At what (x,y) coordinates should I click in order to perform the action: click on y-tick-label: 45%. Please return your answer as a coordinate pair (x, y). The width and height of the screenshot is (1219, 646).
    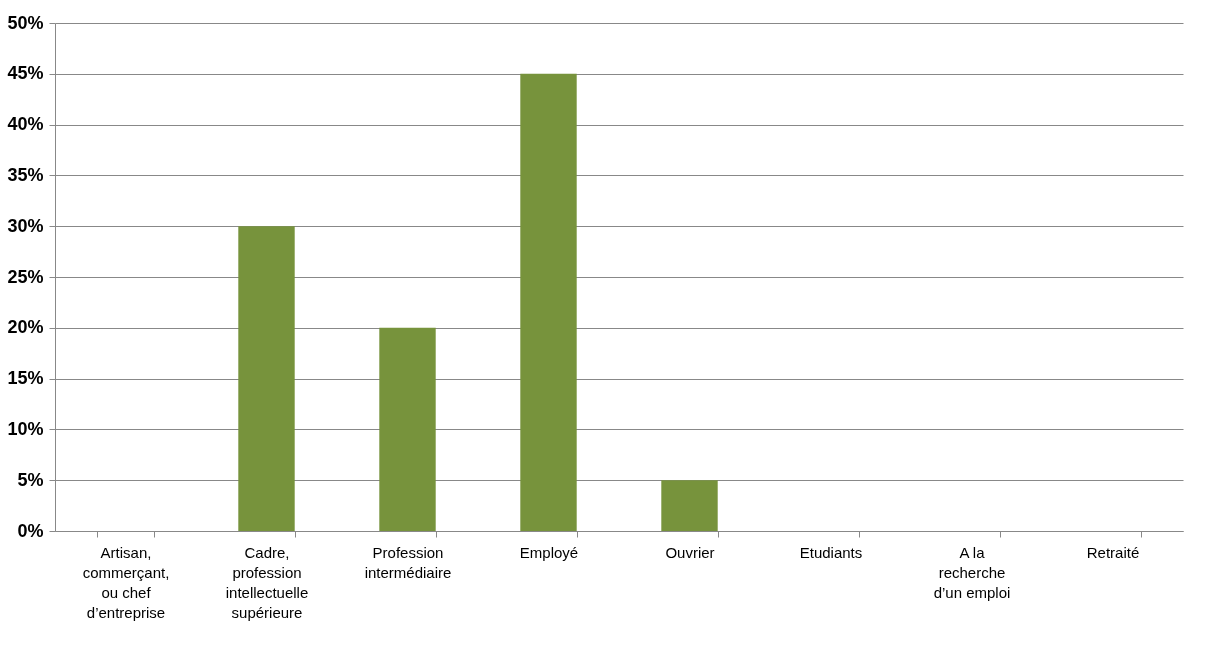
    Looking at the image, I should click on (25, 73).